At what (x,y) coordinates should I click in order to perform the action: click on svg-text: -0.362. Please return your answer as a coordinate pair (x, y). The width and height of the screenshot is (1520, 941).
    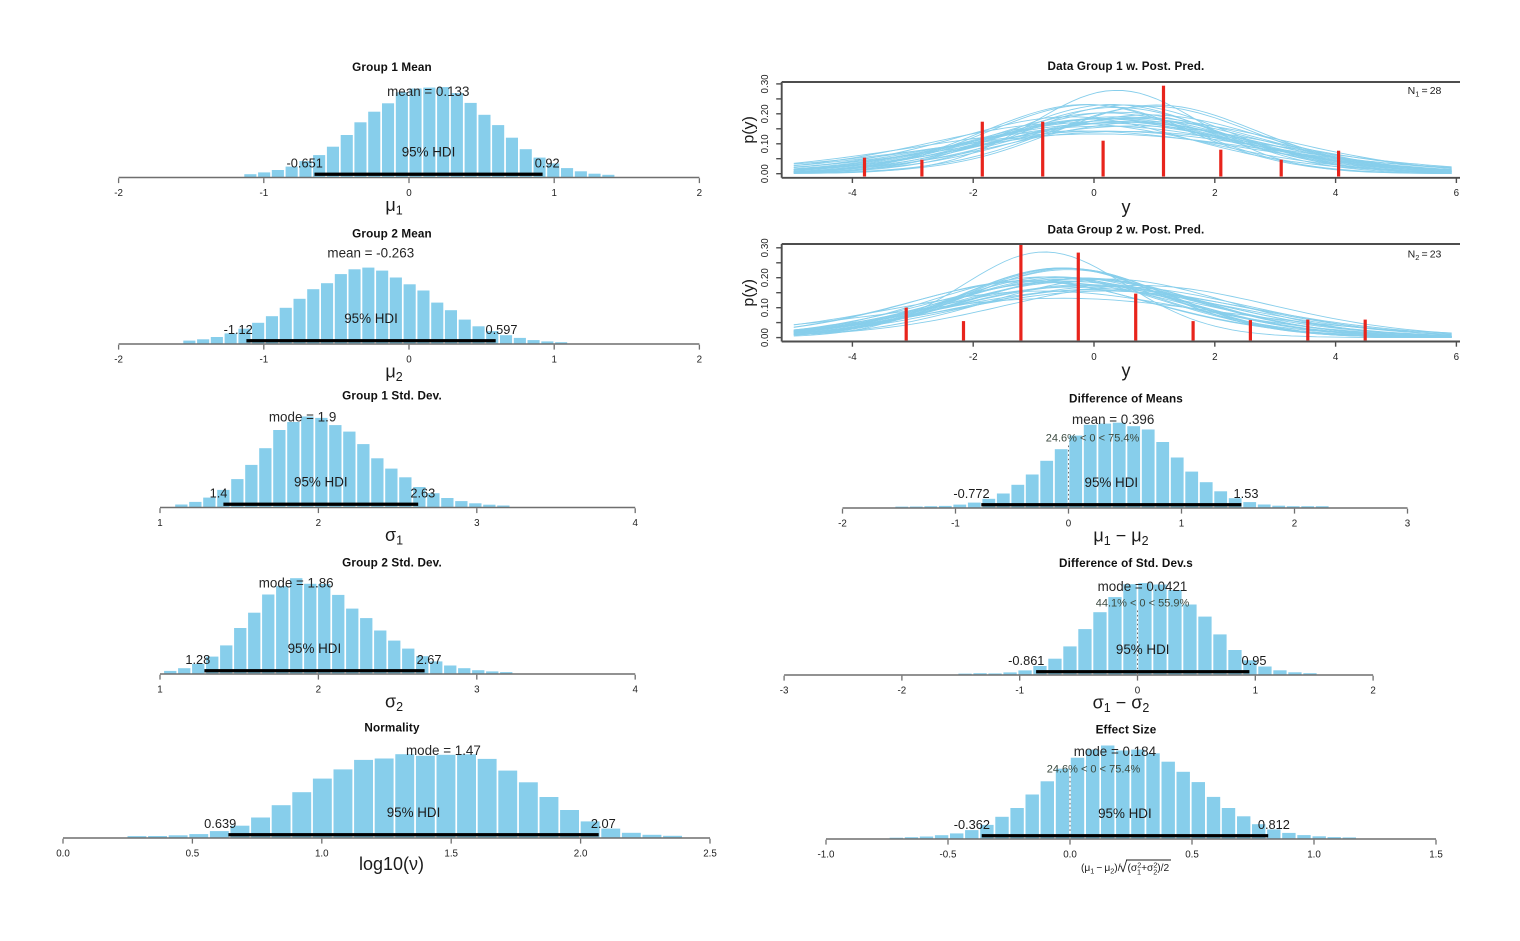
    Looking at the image, I should click on (972, 824).